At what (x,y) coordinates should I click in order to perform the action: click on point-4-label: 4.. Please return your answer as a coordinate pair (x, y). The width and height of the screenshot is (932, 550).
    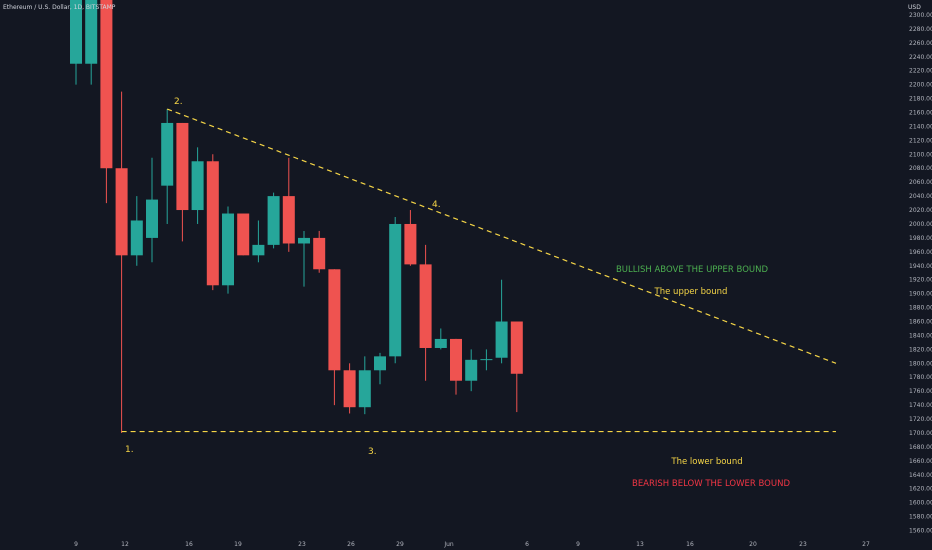
    Looking at the image, I should click on (436, 205).